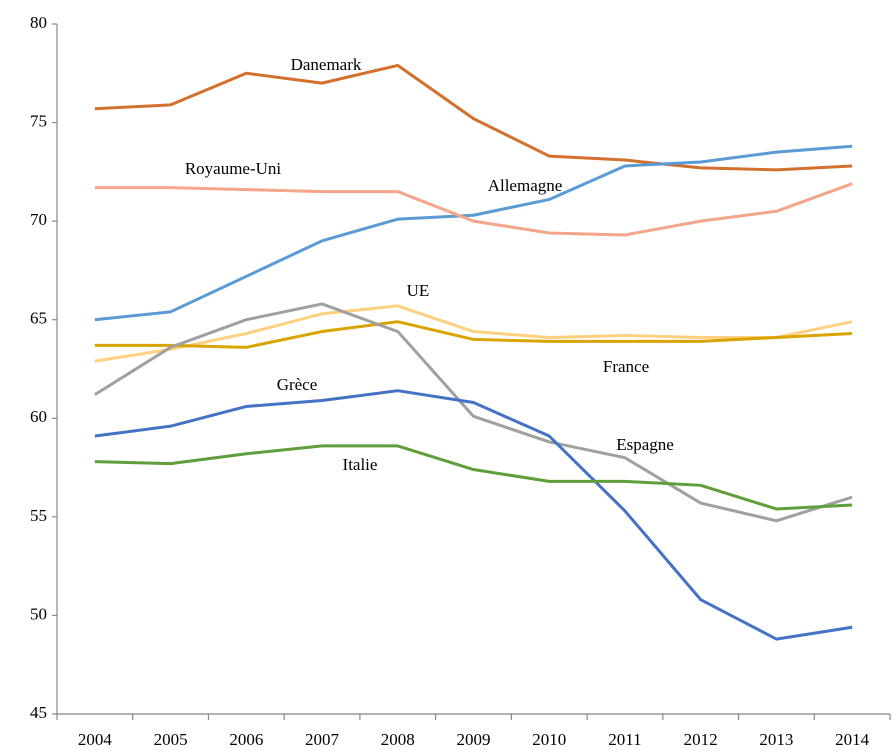 The height and width of the screenshot is (751, 894). Describe the element at coordinates (418, 290) in the screenshot. I see `series-label: UE` at that location.